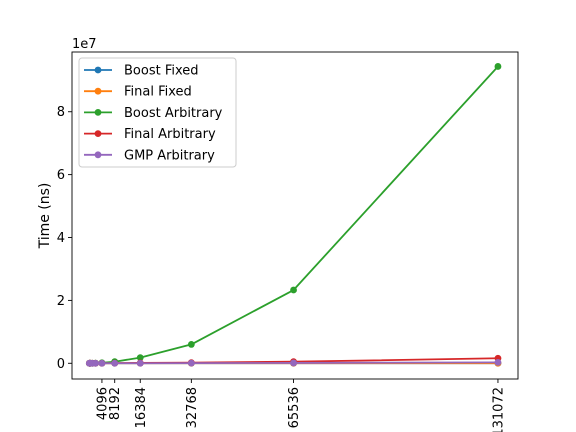 This screenshot has width=576, height=432. Describe the element at coordinates (498, 409) in the screenshot. I see `x-tick-label: 131072` at that location.